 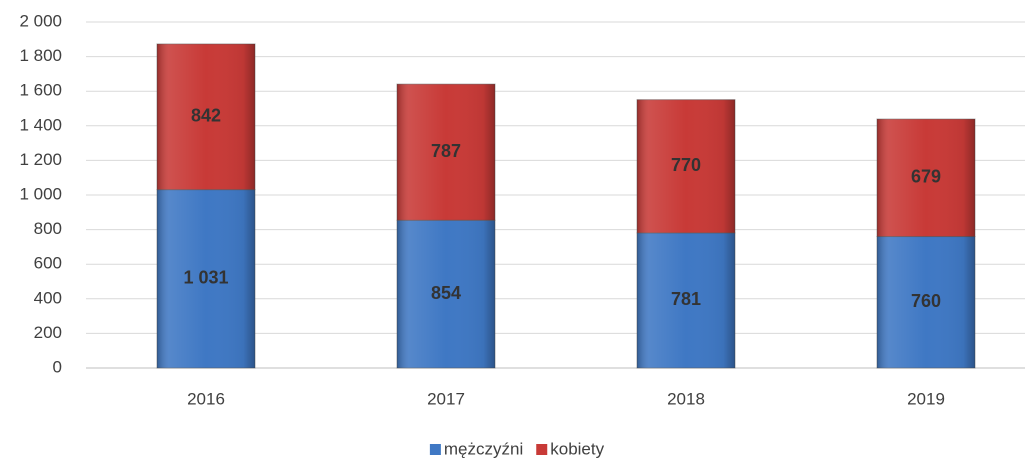 I want to click on value-label: 770, so click(x=686, y=165).